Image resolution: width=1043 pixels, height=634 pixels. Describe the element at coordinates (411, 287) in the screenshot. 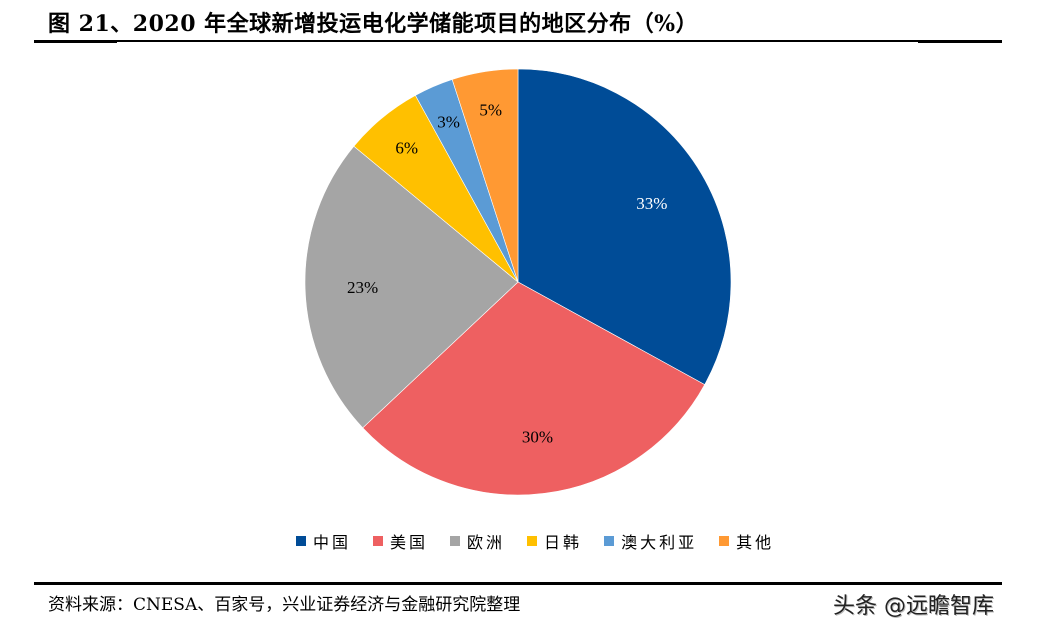

I see `pie-slice-europe` at that location.